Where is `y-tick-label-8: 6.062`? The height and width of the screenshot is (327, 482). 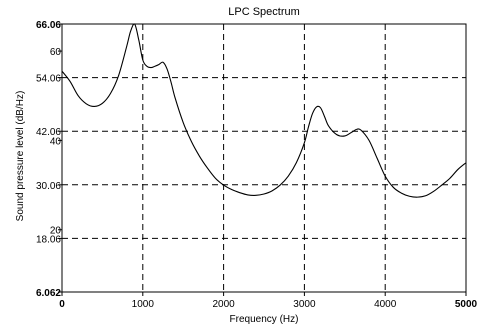 y-tick-label-8: 6.062 is located at coordinates (48, 293).